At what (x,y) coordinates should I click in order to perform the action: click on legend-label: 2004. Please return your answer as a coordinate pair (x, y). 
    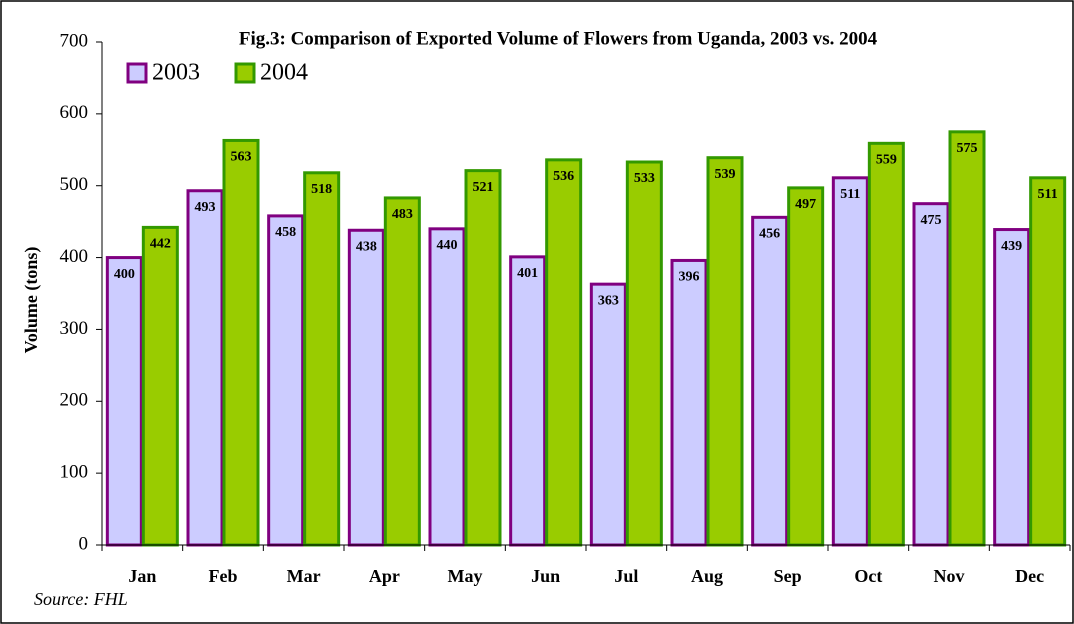
    Looking at the image, I should click on (284, 73).